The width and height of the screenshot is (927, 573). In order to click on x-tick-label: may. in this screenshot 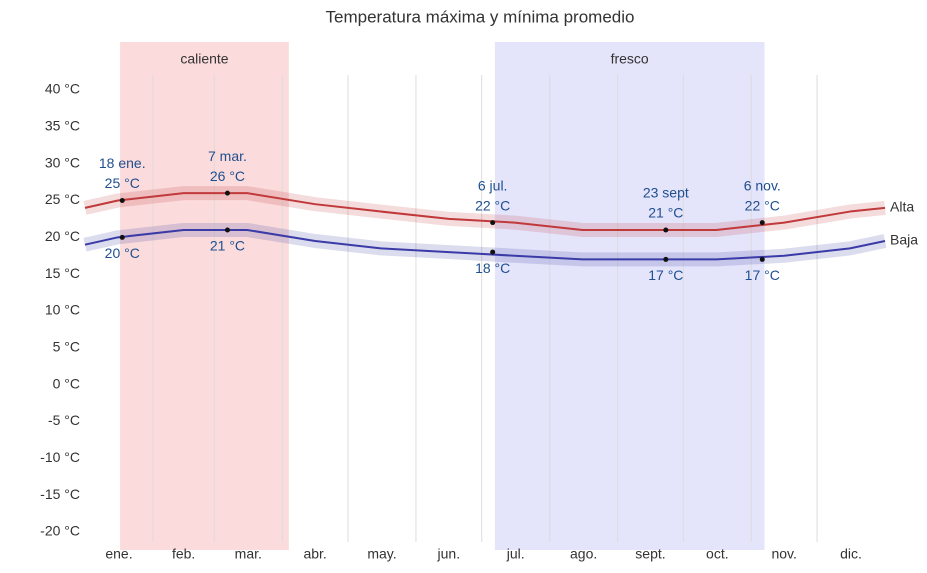, I will do `click(381, 554)`.